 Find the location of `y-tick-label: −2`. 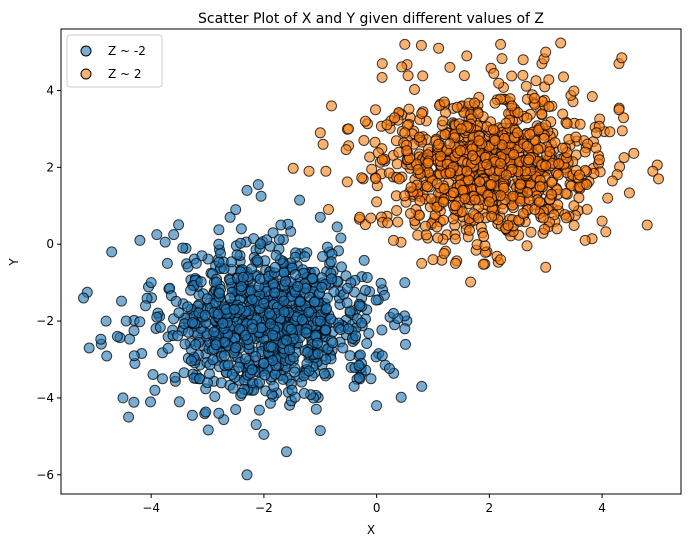

y-tick-label: −2 is located at coordinates (45, 321).